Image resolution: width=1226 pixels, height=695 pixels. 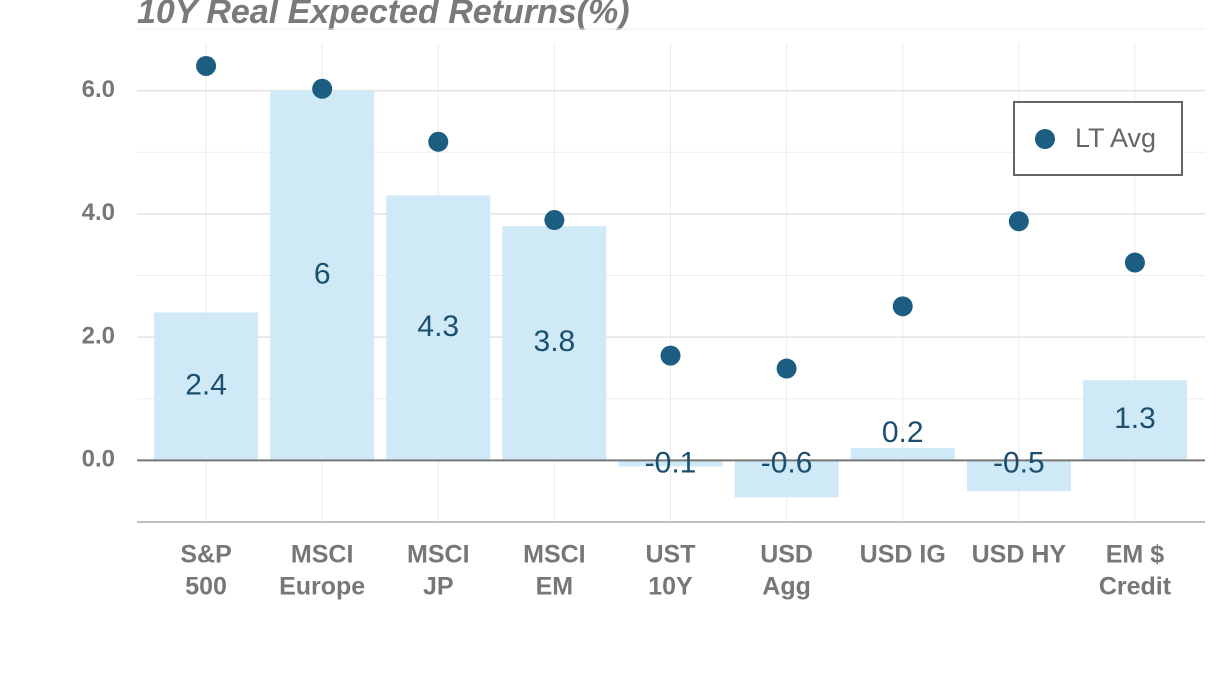 I want to click on x-tick-label: EM, so click(x=555, y=587).